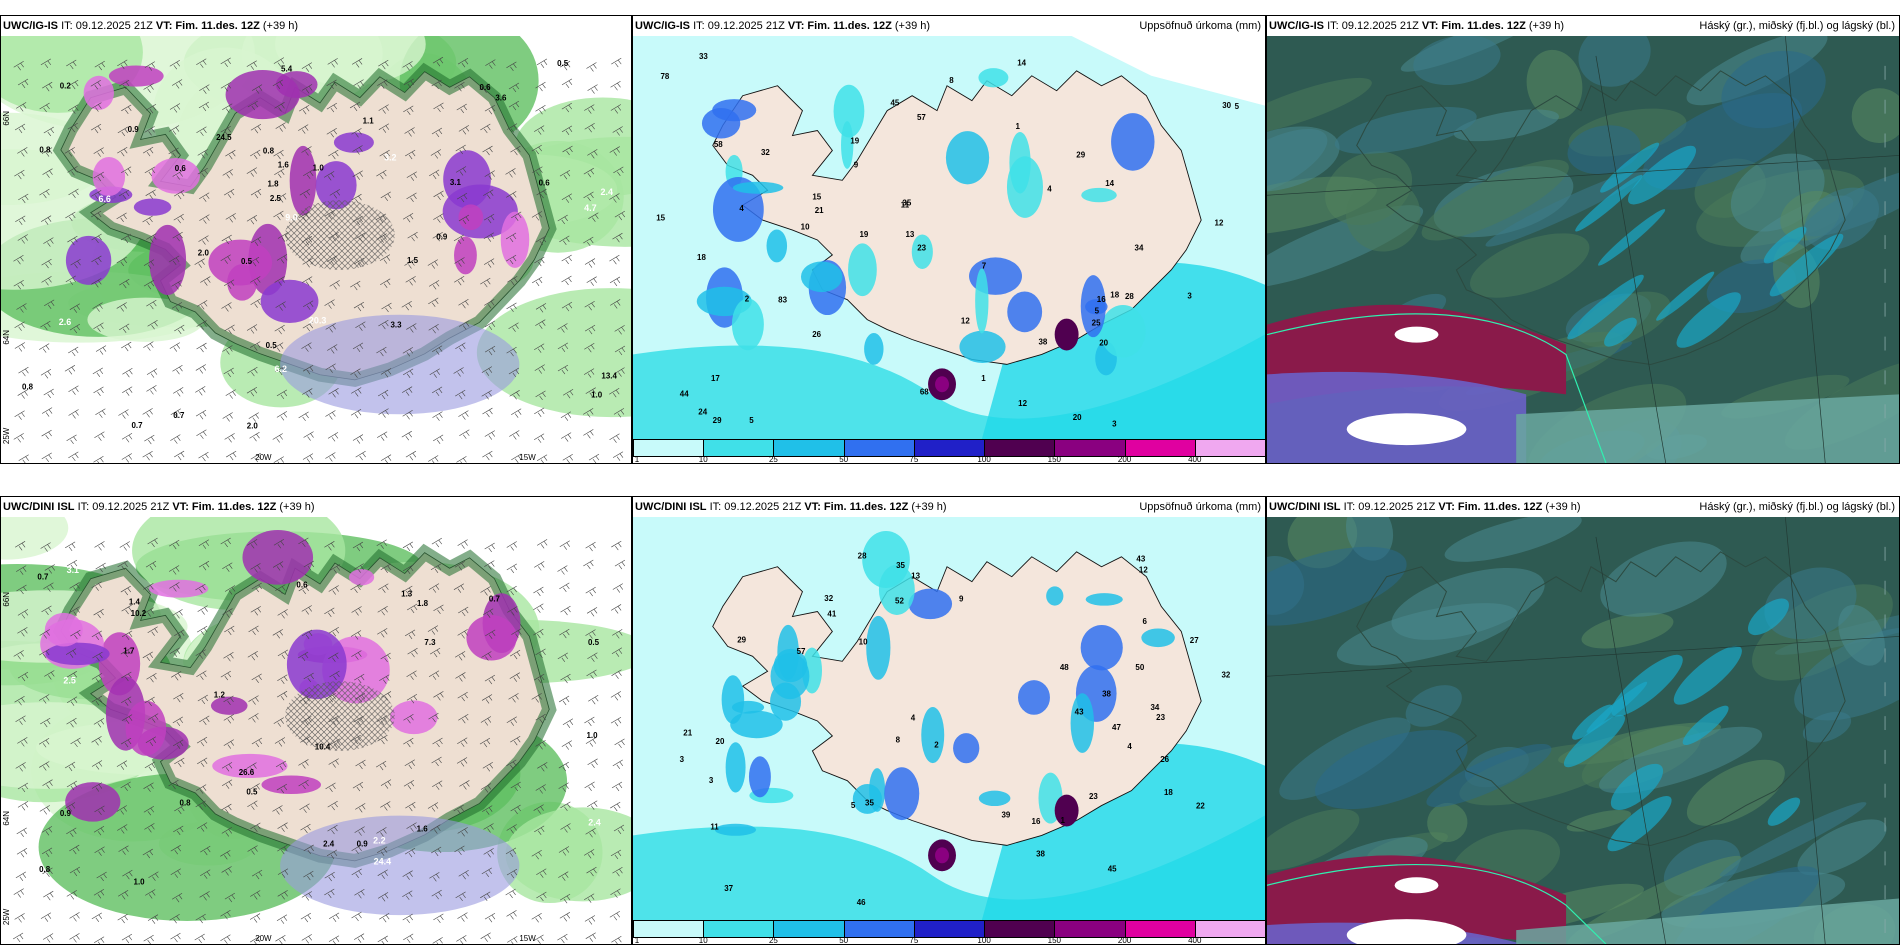 The image size is (1900, 950). What do you see at coordinates (35, 538) in the screenshot?
I see `wind-shade` at bounding box center [35, 538].